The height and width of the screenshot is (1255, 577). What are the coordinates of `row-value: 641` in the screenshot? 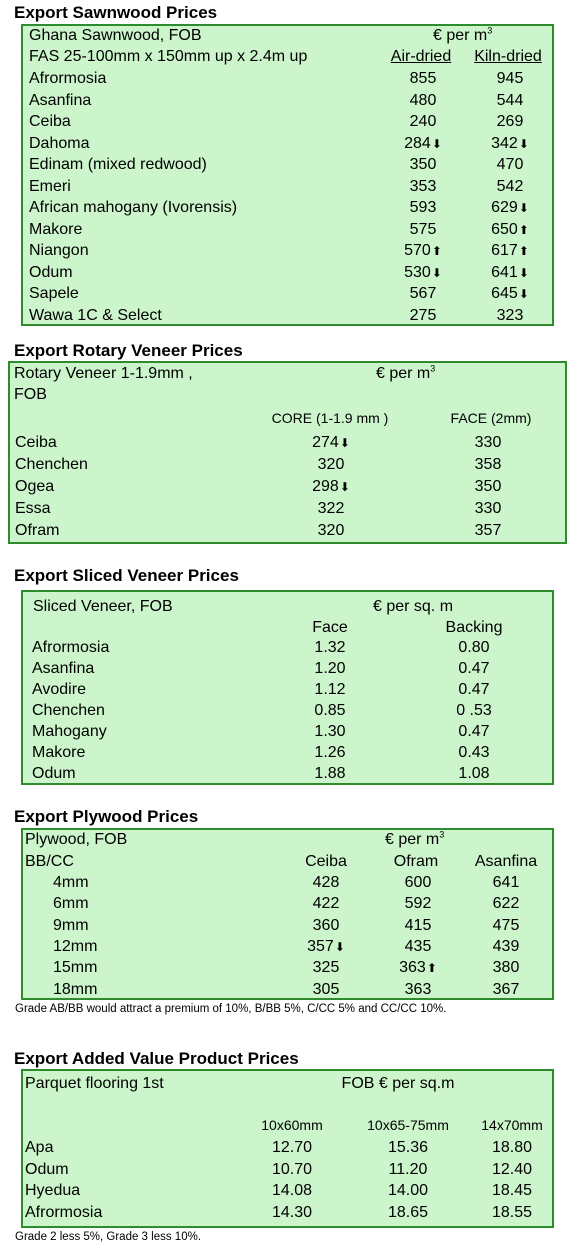 It's located at (506, 882).